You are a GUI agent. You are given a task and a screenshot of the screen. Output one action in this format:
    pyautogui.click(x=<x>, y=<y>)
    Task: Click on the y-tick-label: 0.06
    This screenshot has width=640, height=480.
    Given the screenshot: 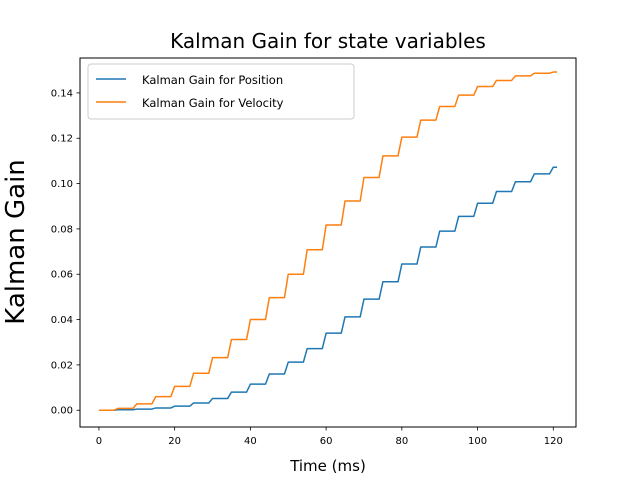 What is the action you would take?
    pyautogui.click(x=62, y=275)
    